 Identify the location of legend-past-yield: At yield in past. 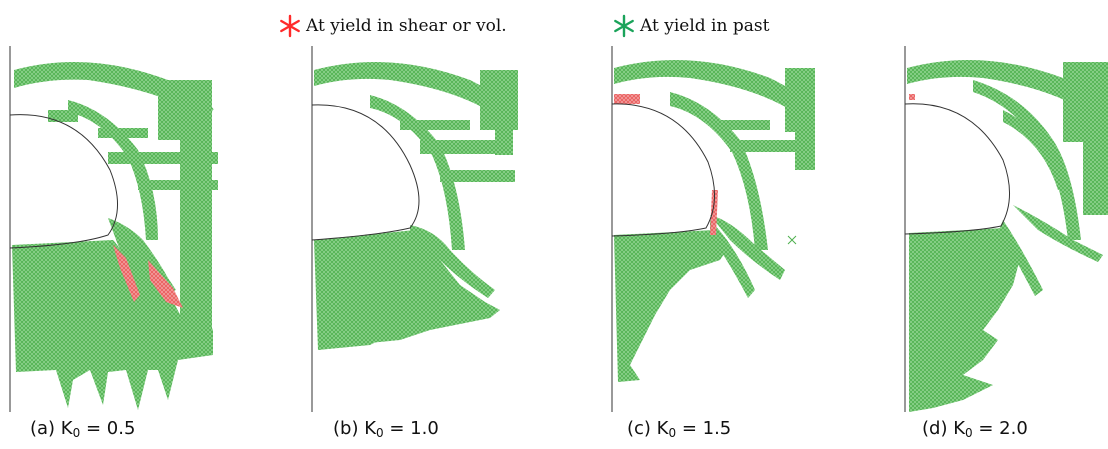
(690, 26).